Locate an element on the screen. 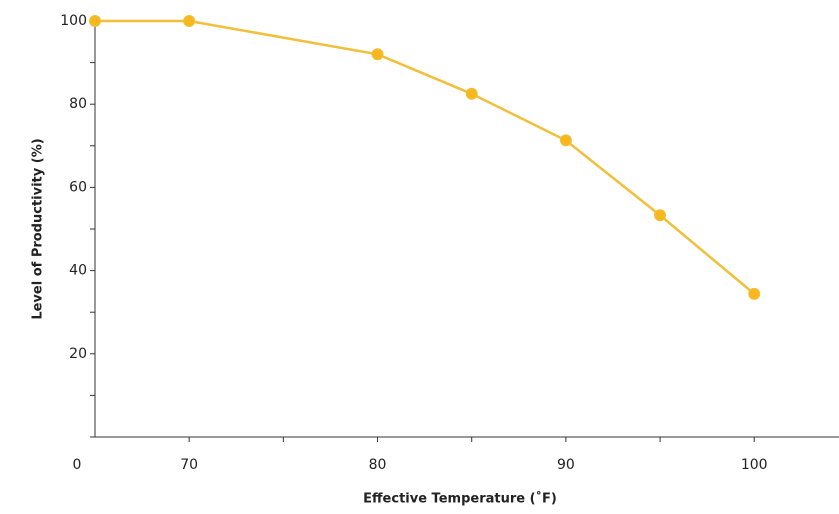 Image resolution: width=839 pixels, height=514 pixels. x-tick-label: 80 is located at coordinates (378, 465).